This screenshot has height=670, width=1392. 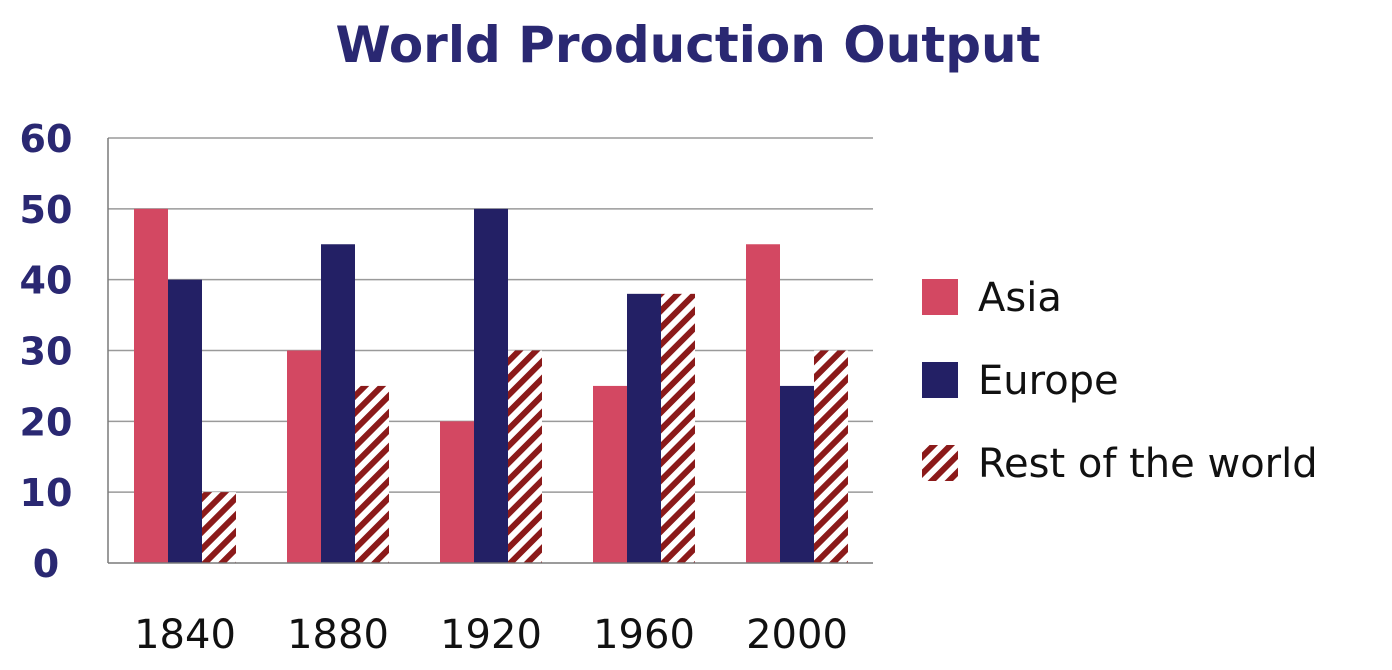 I want to click on y-tick-label: 0, so click(x=46, y=564).